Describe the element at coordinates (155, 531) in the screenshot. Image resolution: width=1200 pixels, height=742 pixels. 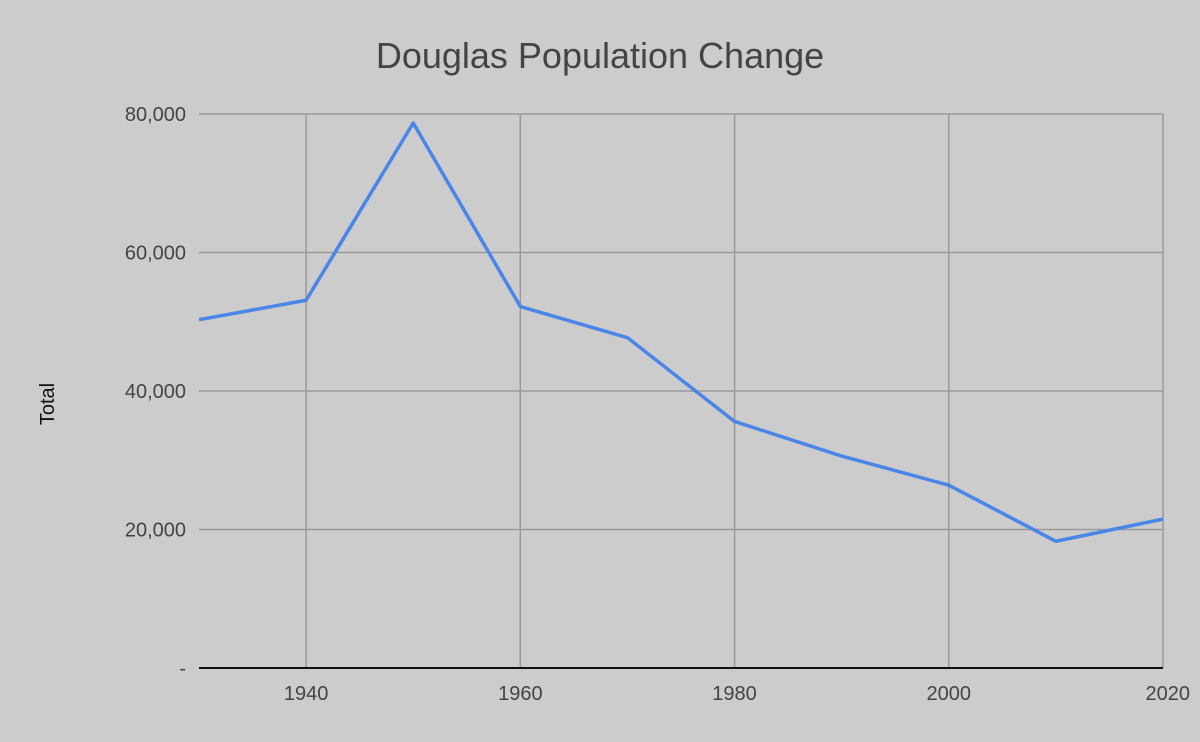
I see `y-tick-label: 20,000` at that location.